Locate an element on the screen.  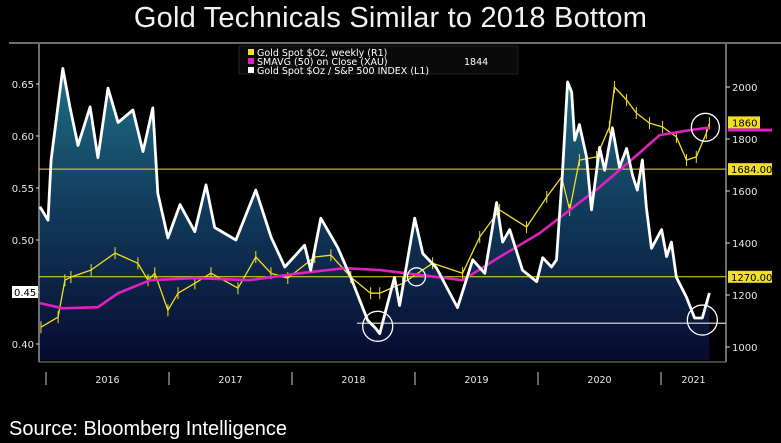
legend-swatch-gold is located at coordinates (251, 52).